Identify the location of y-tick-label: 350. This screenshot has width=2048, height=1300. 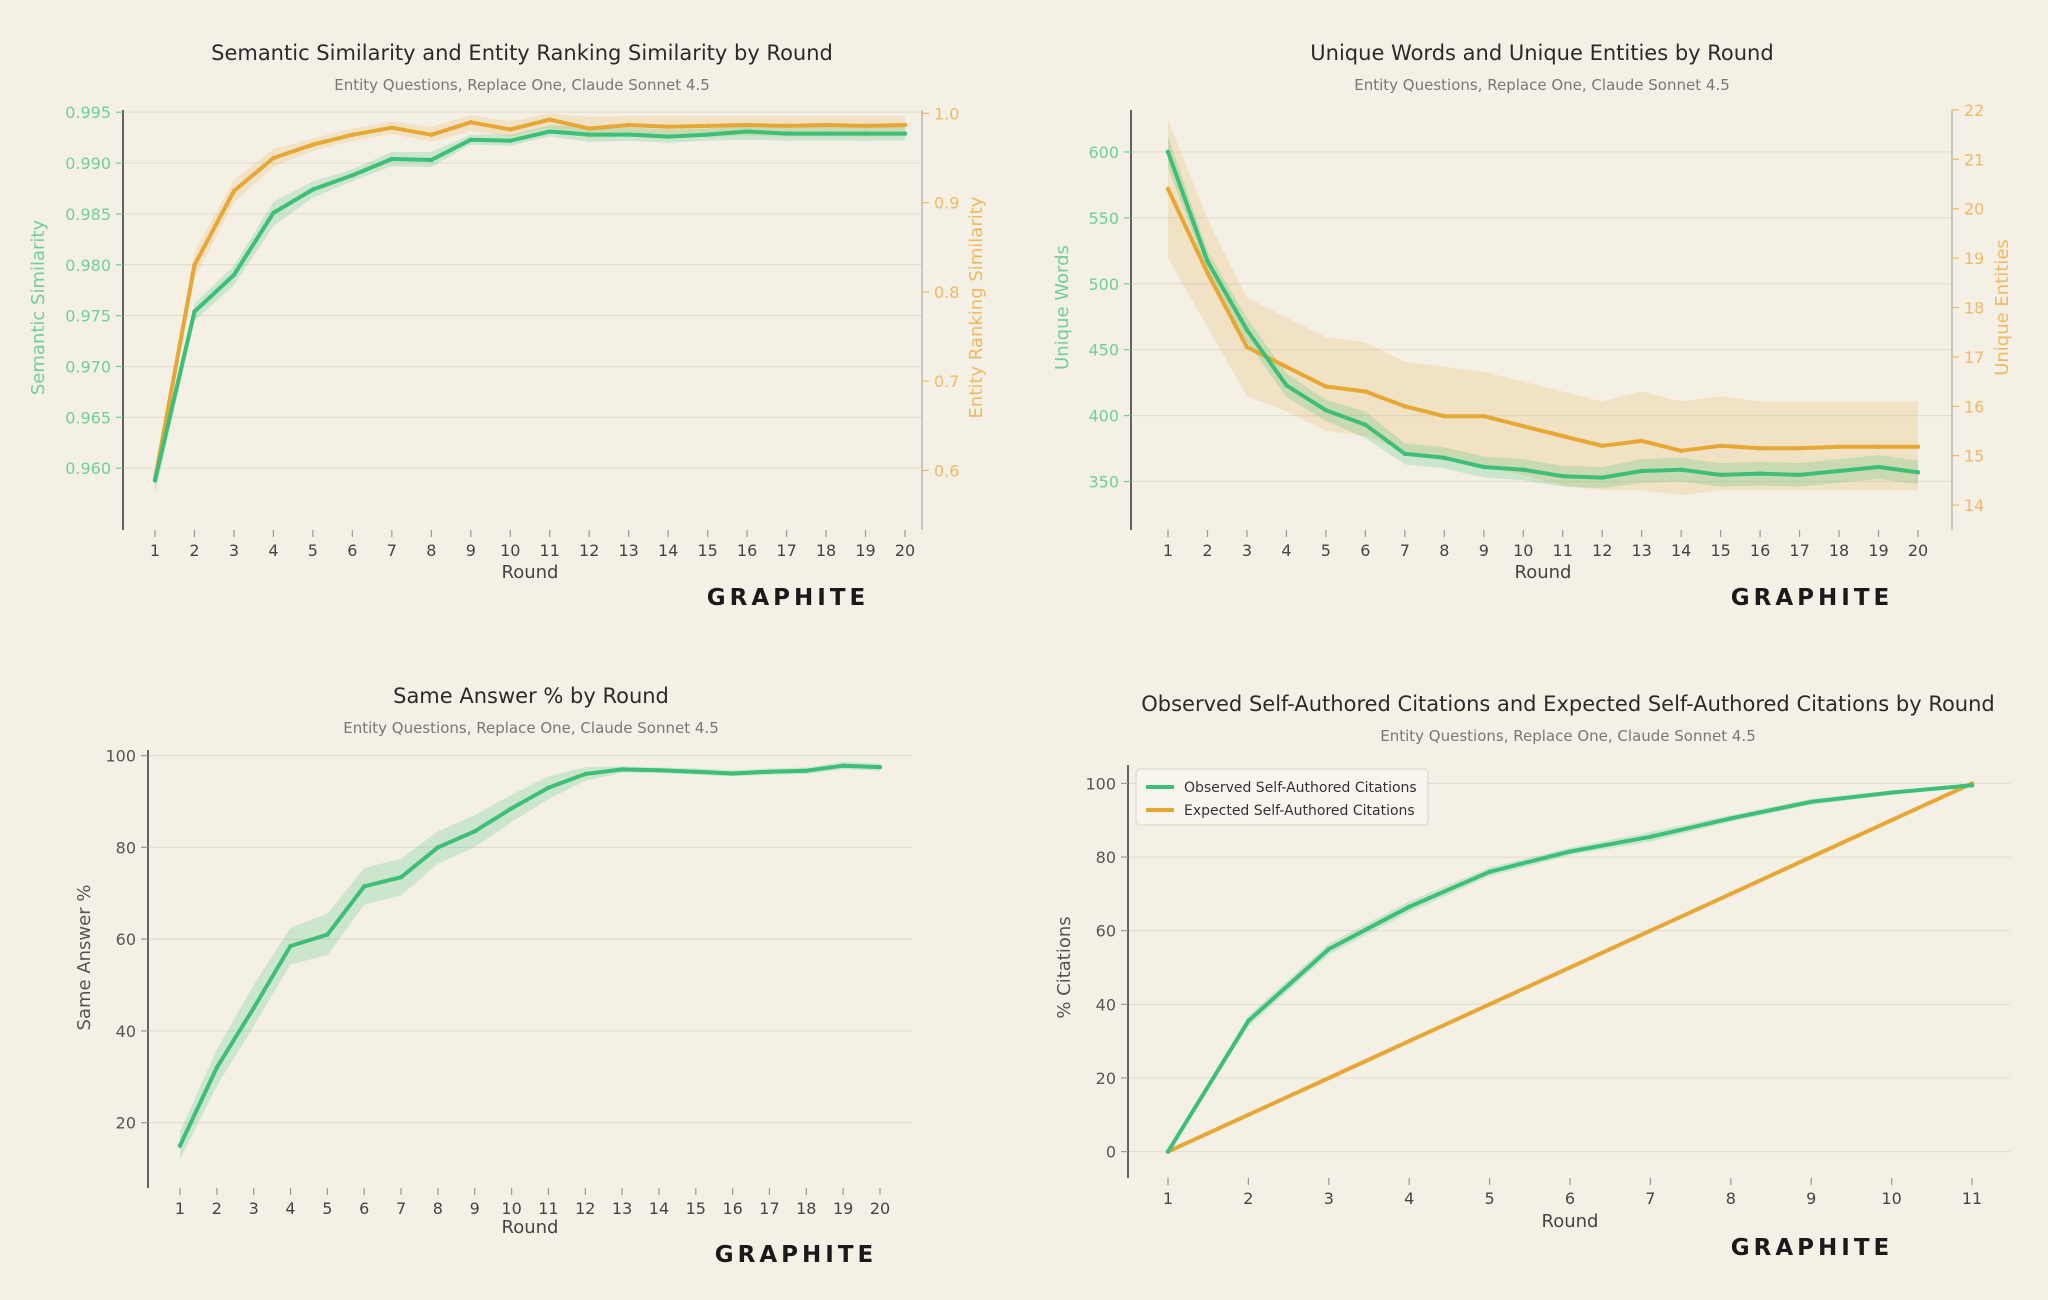
(1103, 482).